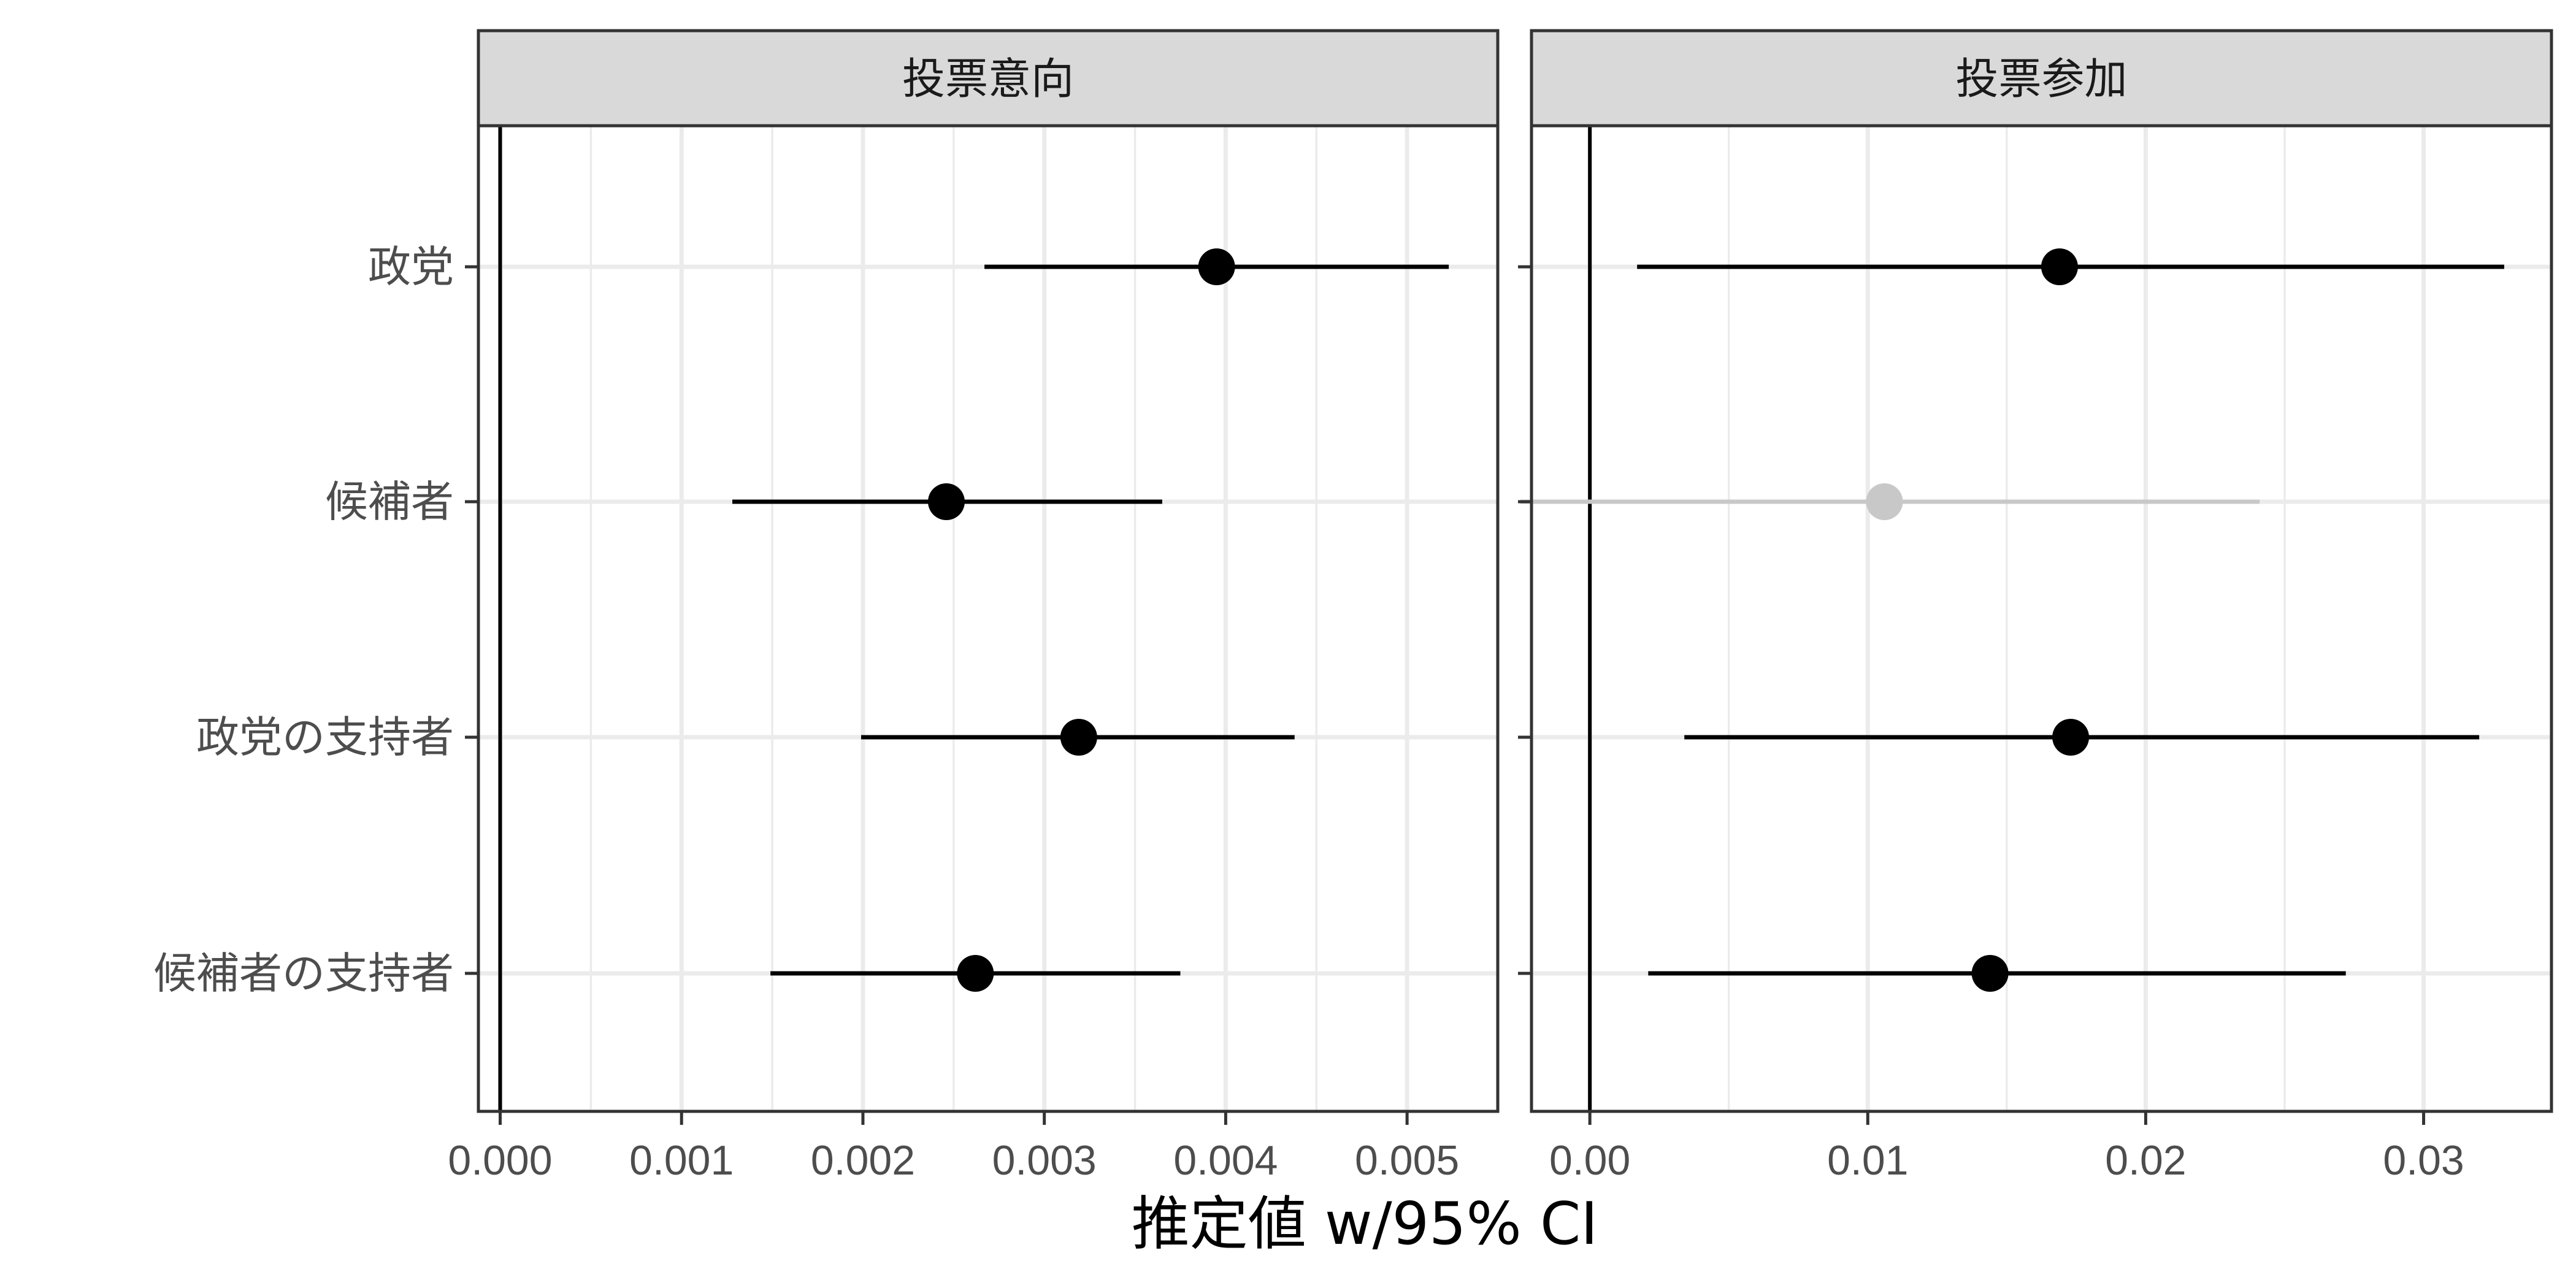 The image size is (2576, 1288). Describe the element at coordinates (1044, 1160) in the screenshot. I see `x-tick-label: 0.003` at that location.